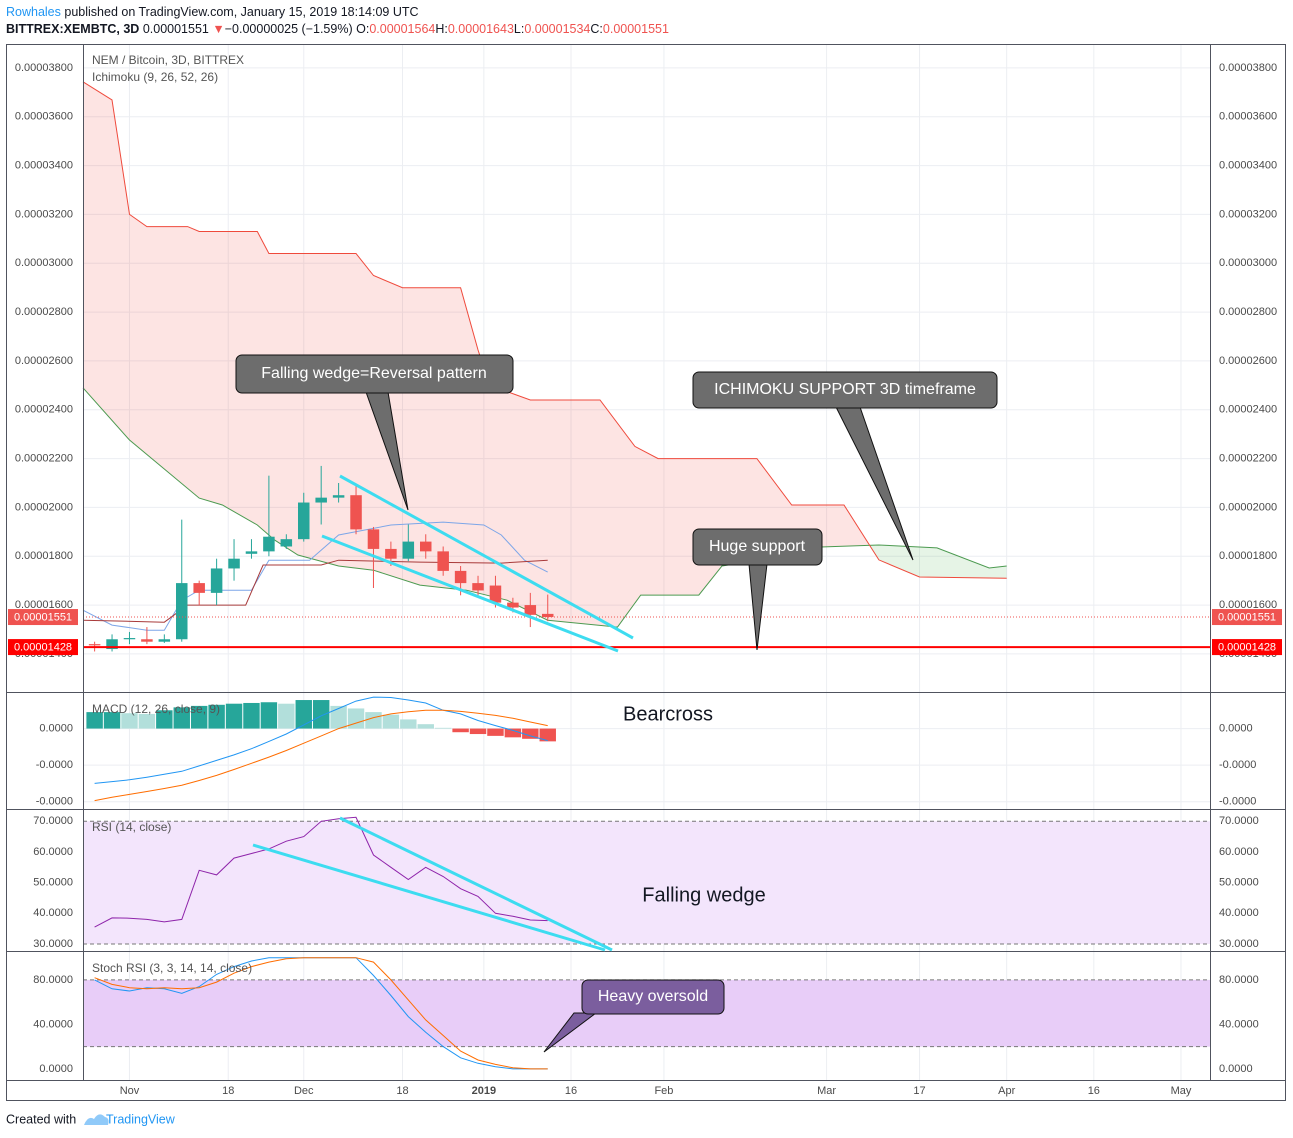  I want to click on annotation: Bearcross, so click(668, 714).